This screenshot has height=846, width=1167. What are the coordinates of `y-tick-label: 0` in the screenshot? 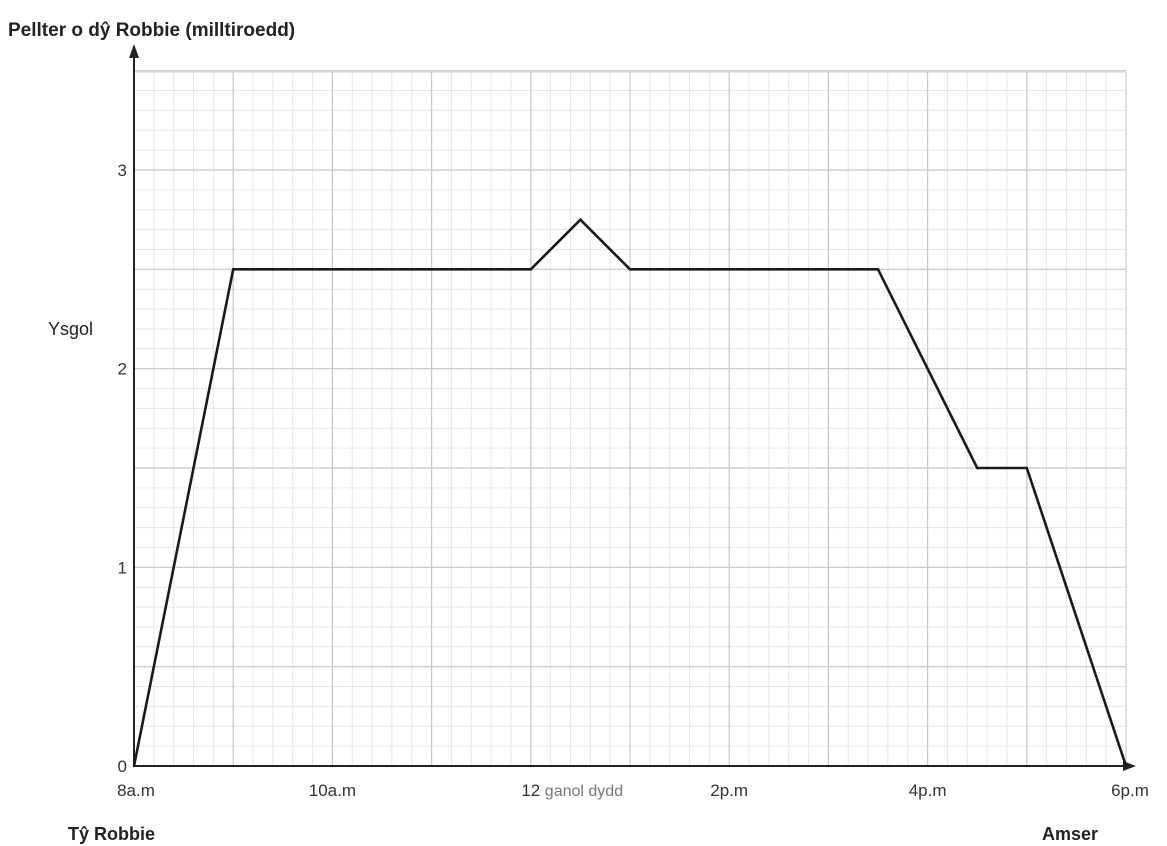 It's located at (122, 766).